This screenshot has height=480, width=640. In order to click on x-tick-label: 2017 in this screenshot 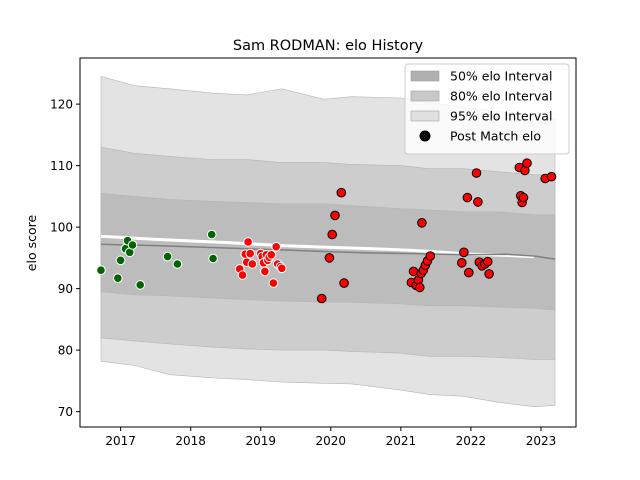, I will do `click(120, 441)`.